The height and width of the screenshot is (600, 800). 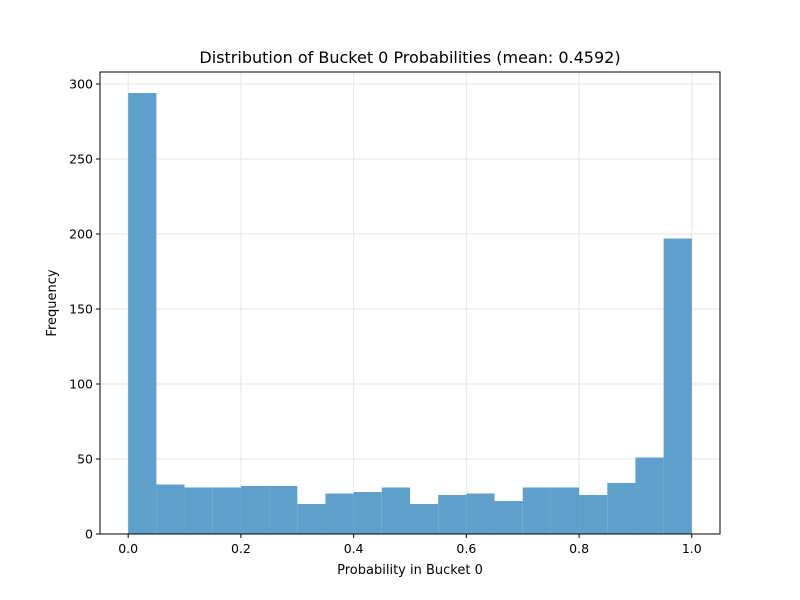 I want to click on y-tick-label: 250, so click(x=81, y=159).